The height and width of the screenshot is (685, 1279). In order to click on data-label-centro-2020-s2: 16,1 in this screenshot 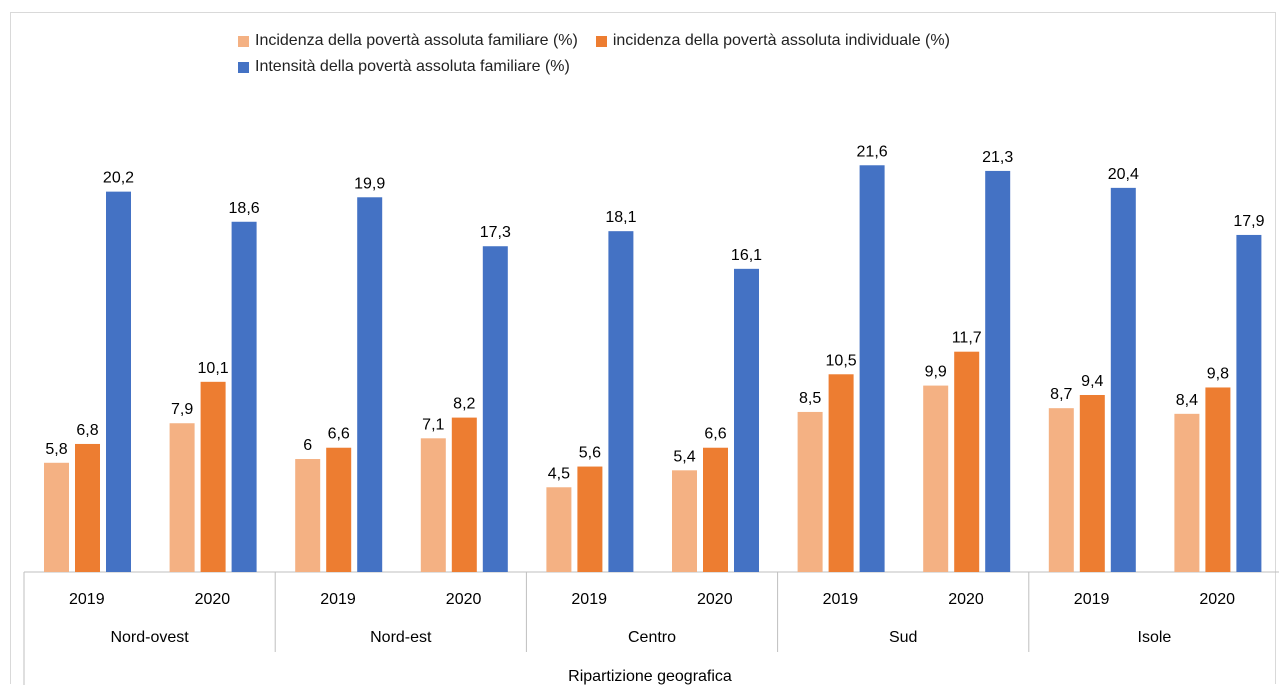, I will do `click(746, 255)`.